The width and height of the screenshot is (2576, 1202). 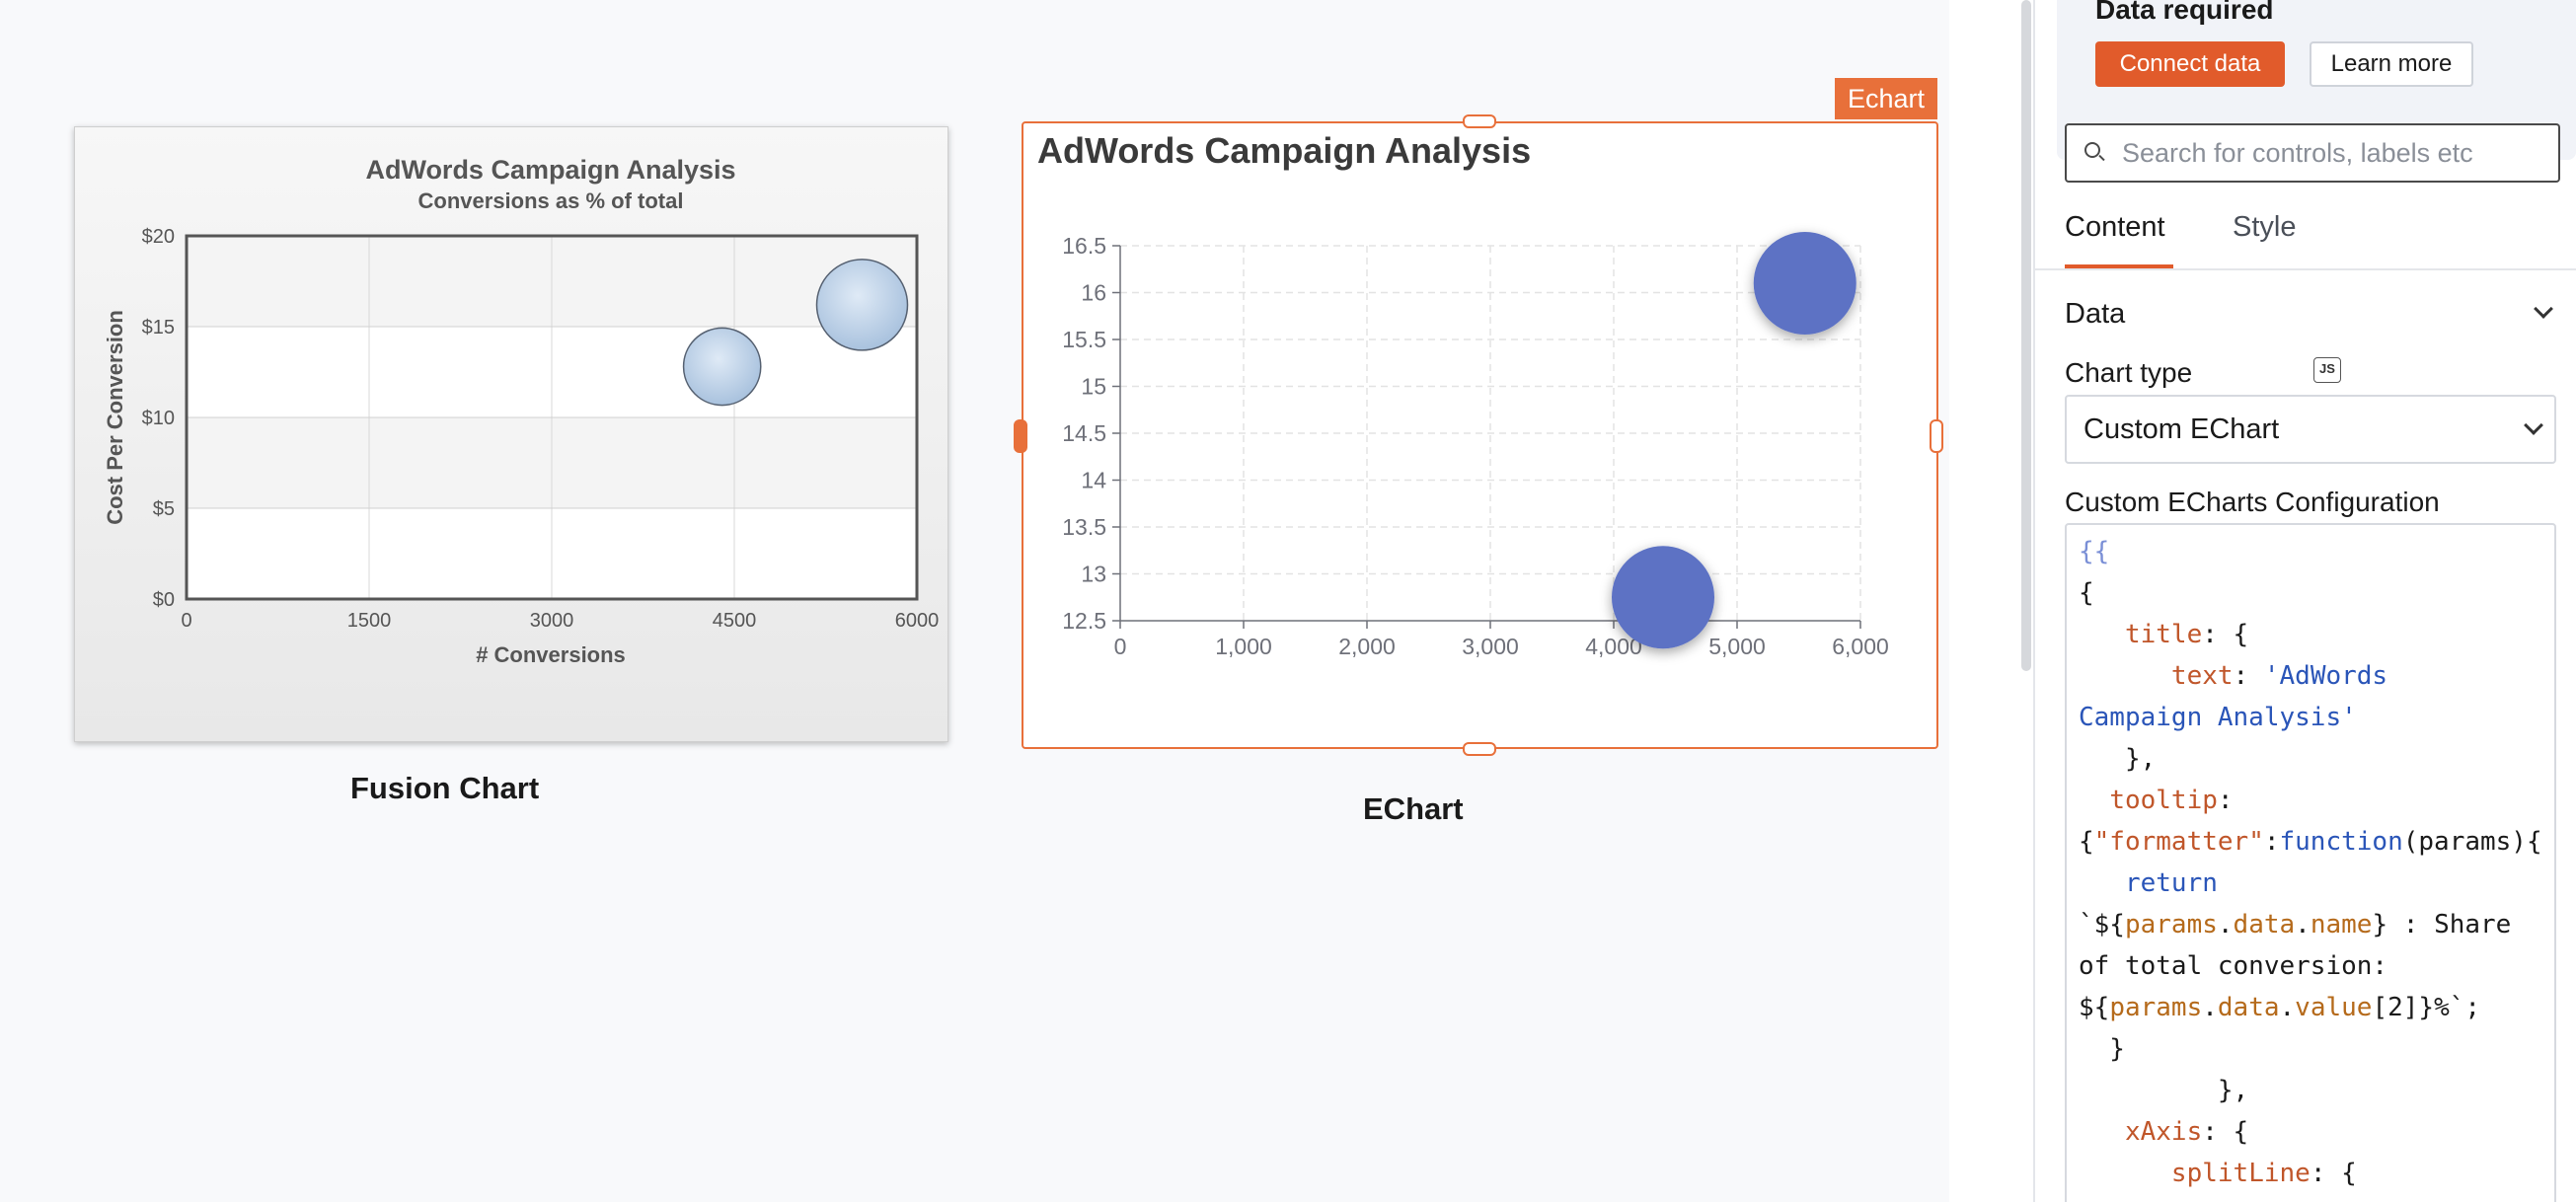 What do you see at coordinates (2182, 429) in the screenshot?
I see `chart-type-value: Custom EChart` at bounding box center [2182, 429].